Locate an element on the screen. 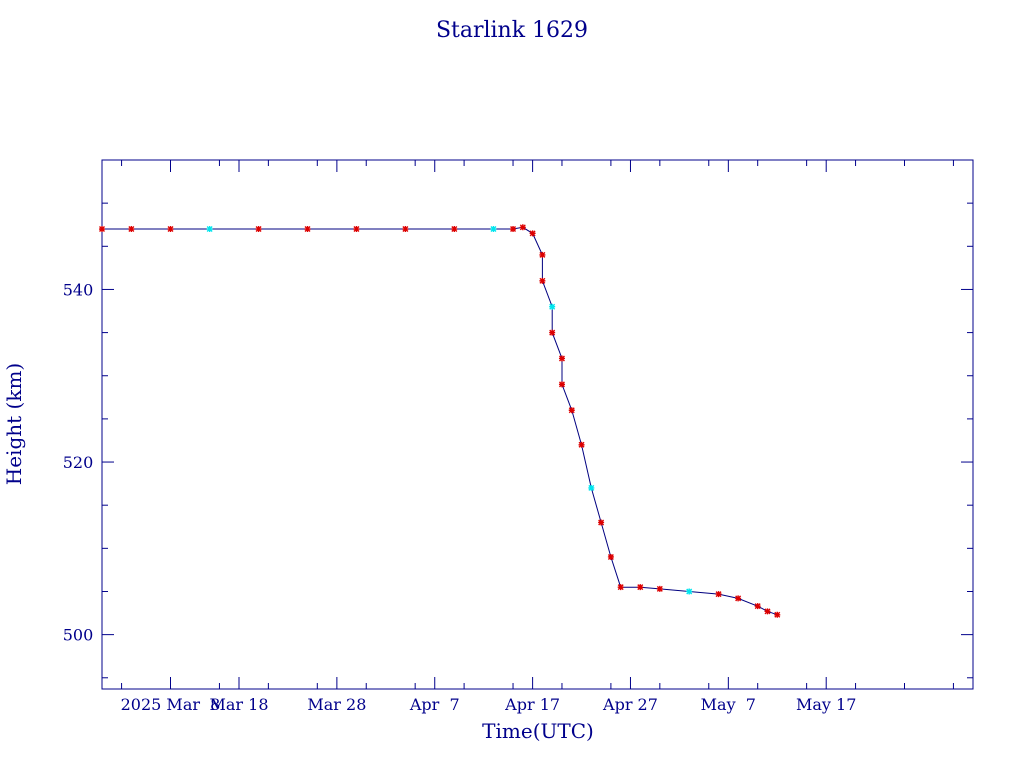 This screenshot has height=768, width=1024. x-tick-label: Mar 18 is located at coordinates (239, 704).